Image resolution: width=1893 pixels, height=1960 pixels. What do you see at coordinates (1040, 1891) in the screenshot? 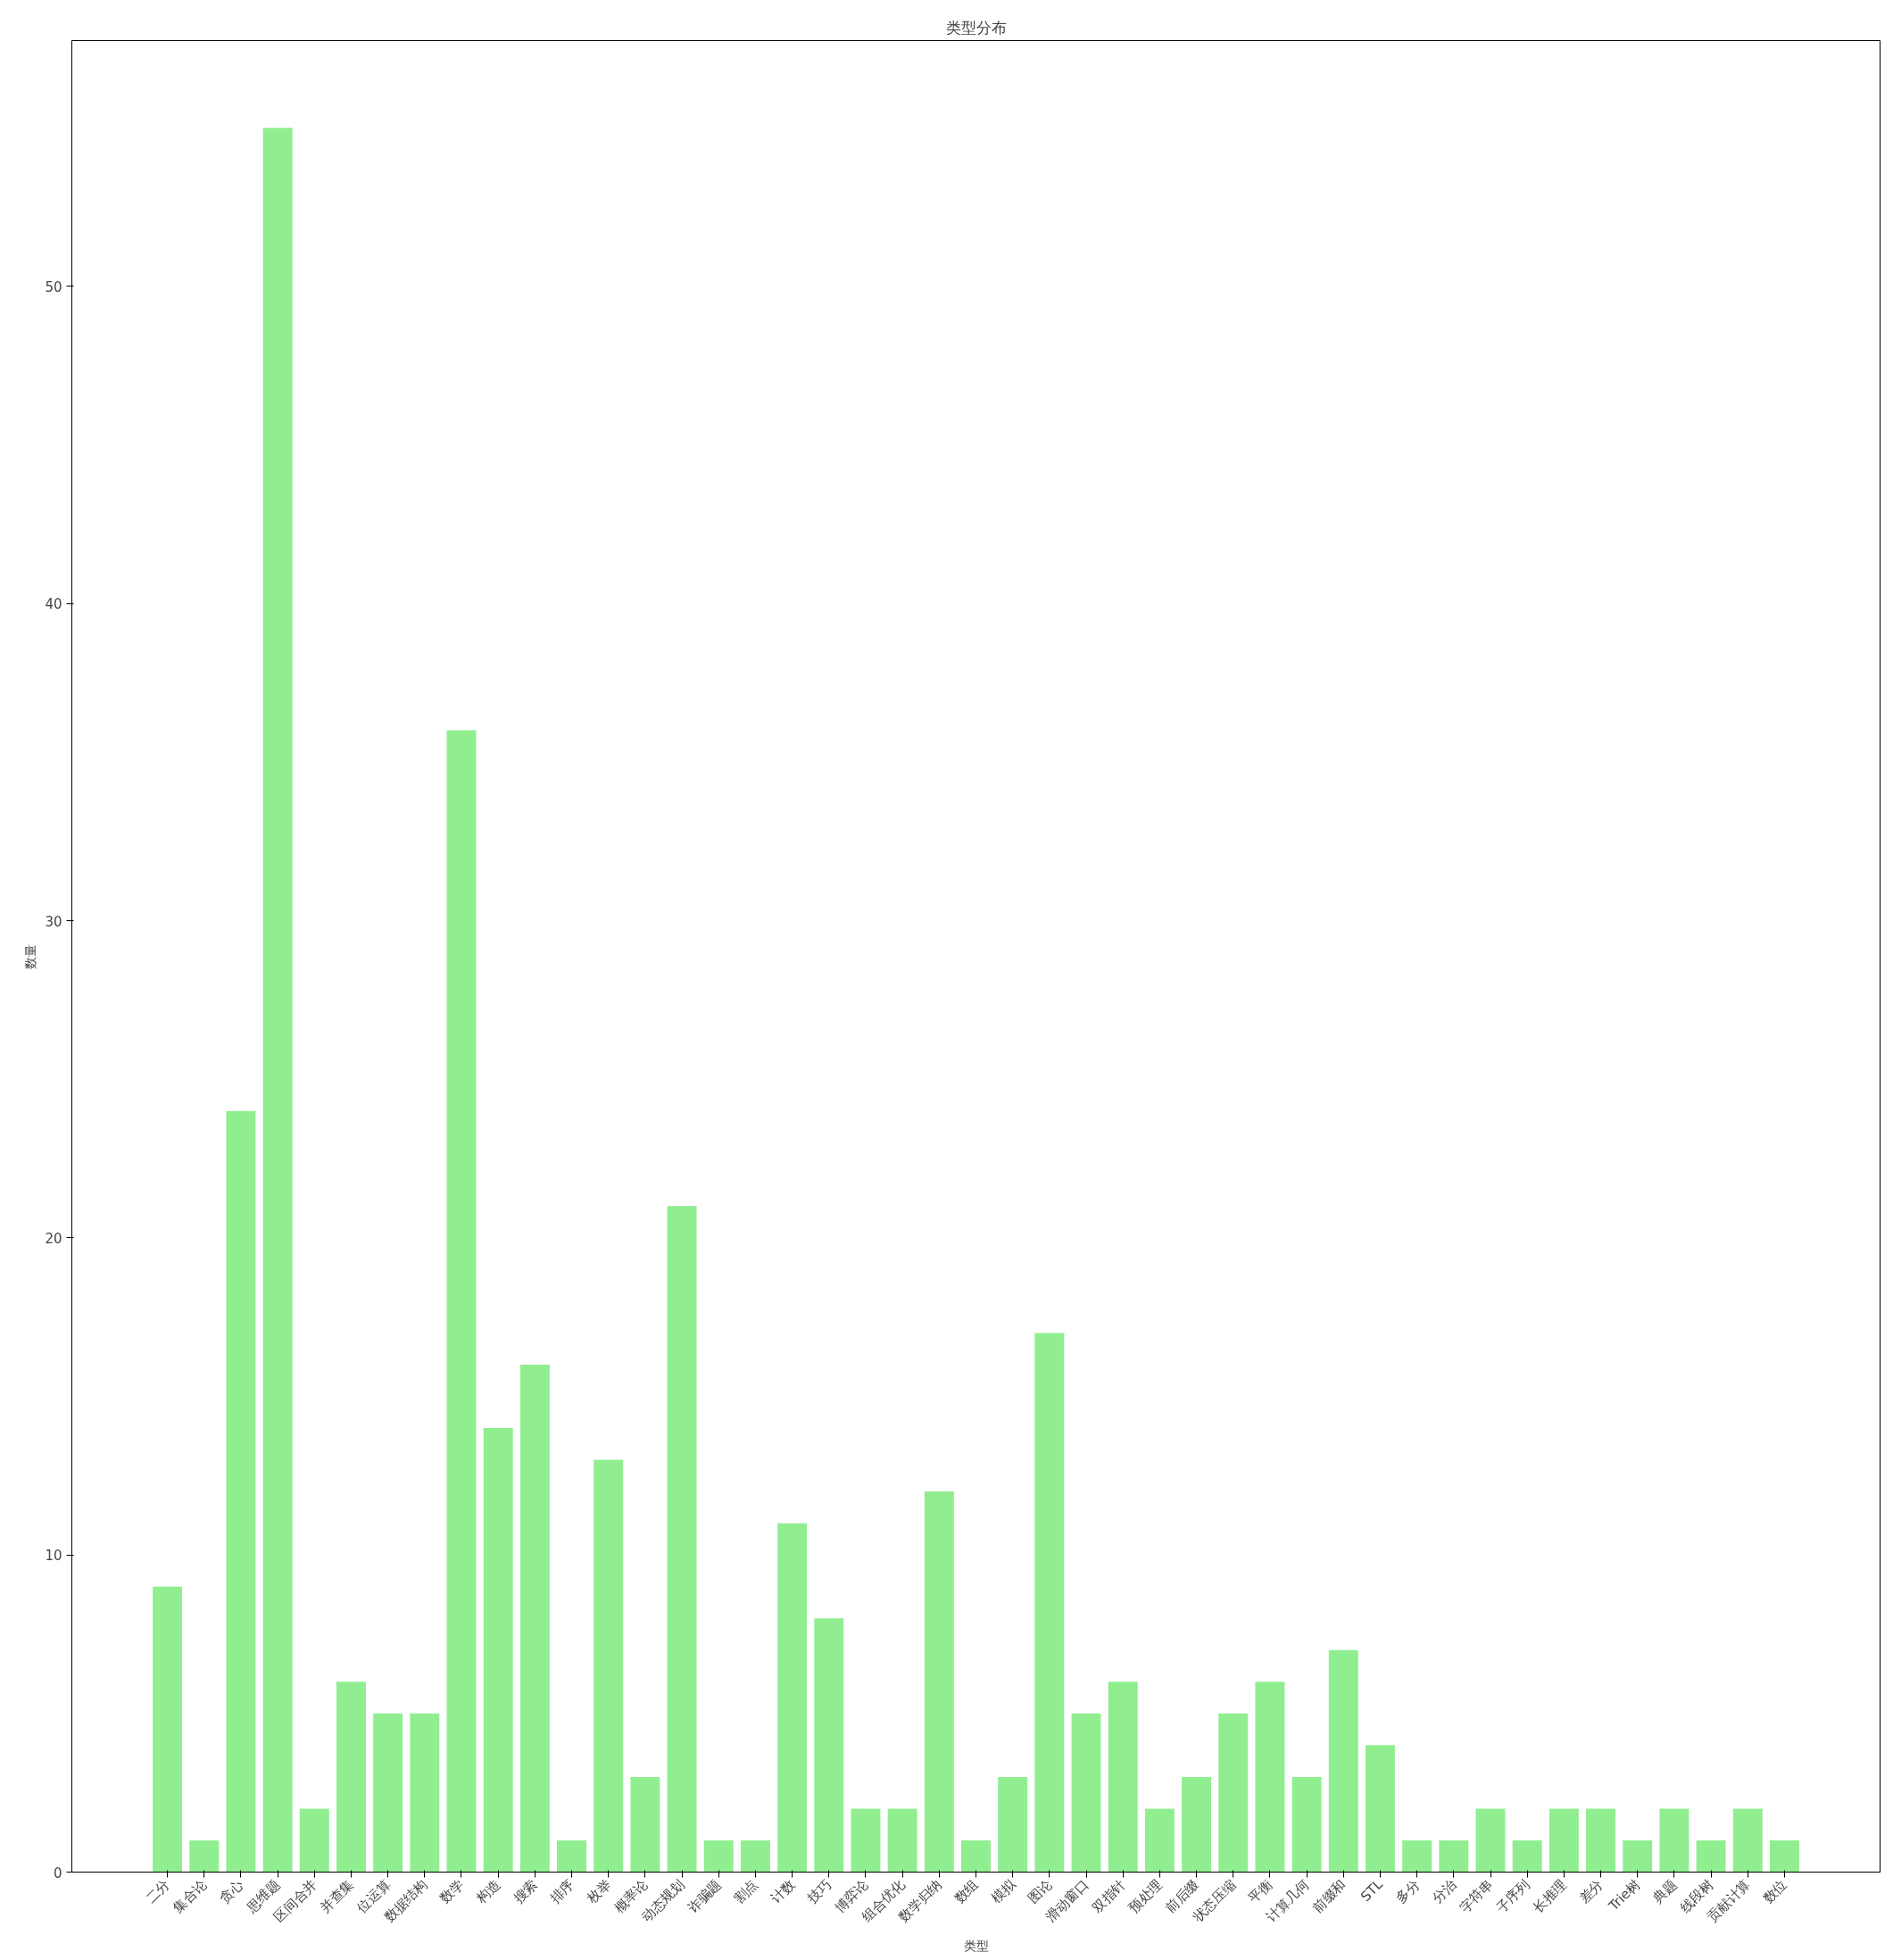
I see `x-tick-label: 图论` at bounding box center [1040, 1891].